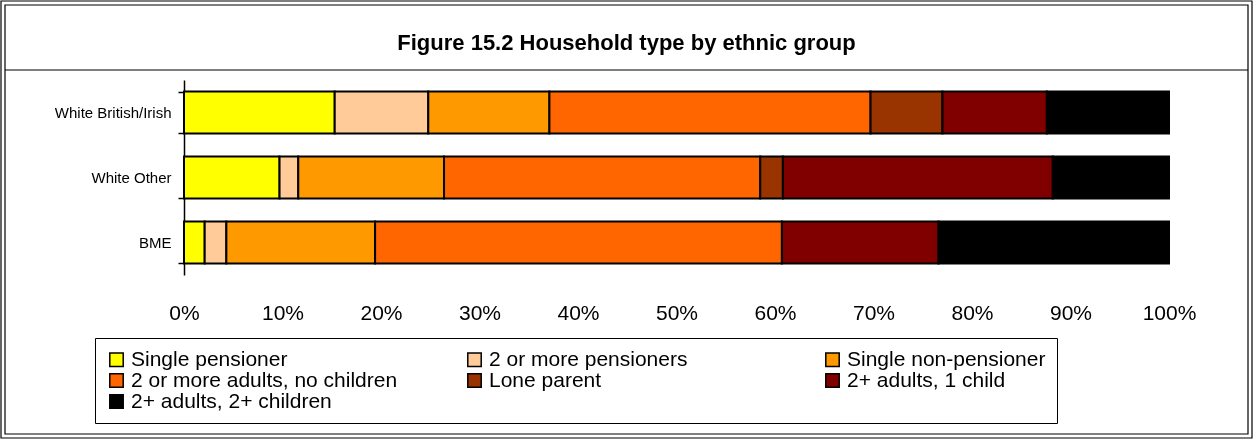 The height and width of the screenshot is (439, 1253). What do you see at coordinates (626, 43) in the screenshot?
I see `chart-title: Figure 15.2 Household type by ethnic group` at bounding box center [626, 43].